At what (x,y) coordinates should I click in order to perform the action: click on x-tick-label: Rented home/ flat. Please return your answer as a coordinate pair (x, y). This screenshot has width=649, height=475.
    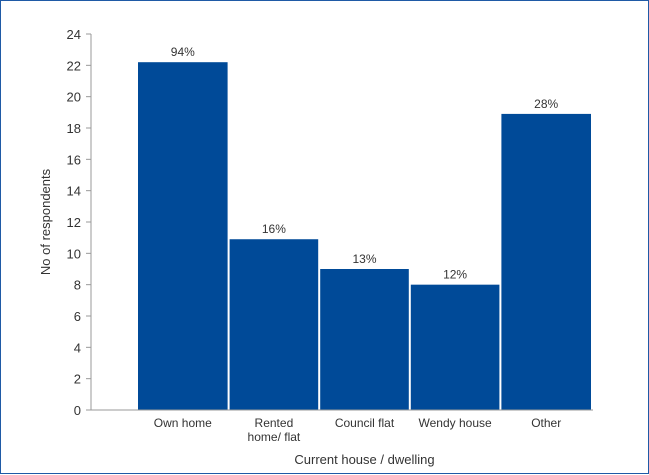
    Looking at the image, I should click on (274, 430).